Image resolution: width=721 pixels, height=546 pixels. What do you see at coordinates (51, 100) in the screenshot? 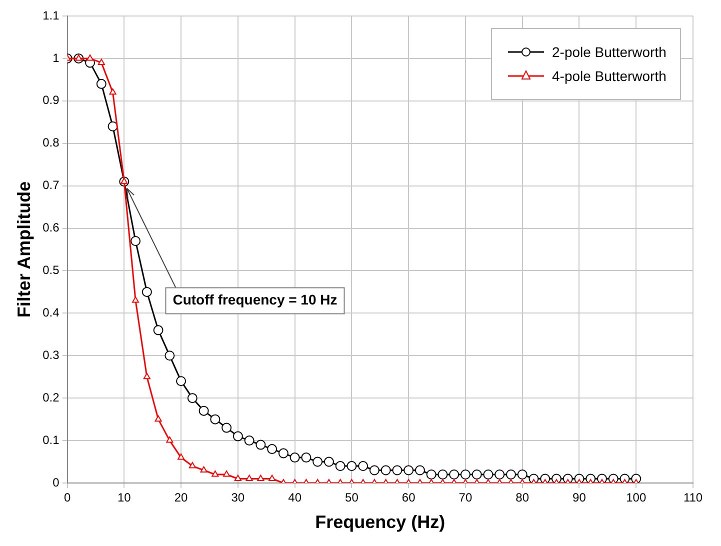
I see `y-tick-label: 0.9` at bounding box center [51, 100].